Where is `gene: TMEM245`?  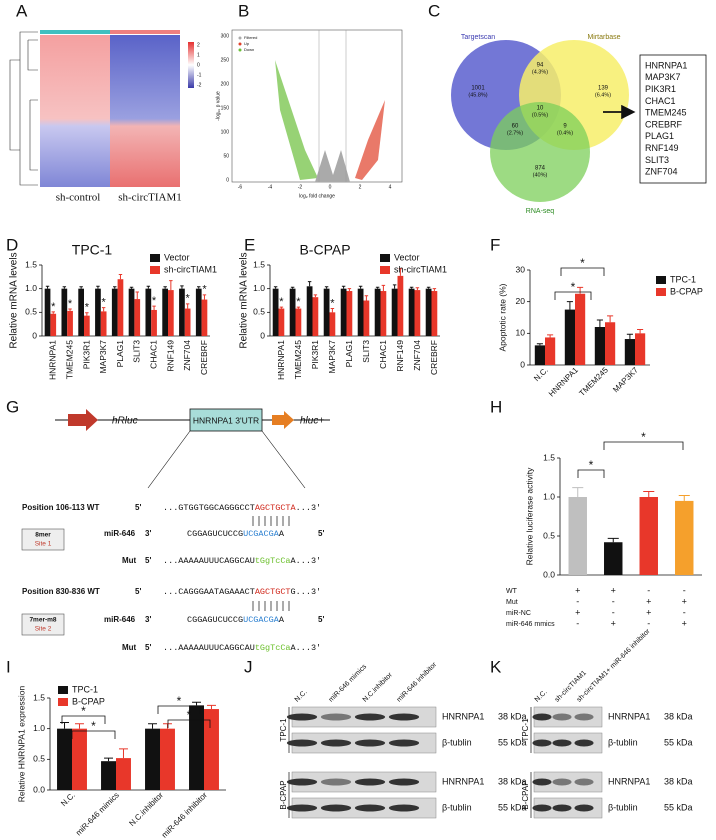 gene: TMEM245 is located at coordinates (666, 113).